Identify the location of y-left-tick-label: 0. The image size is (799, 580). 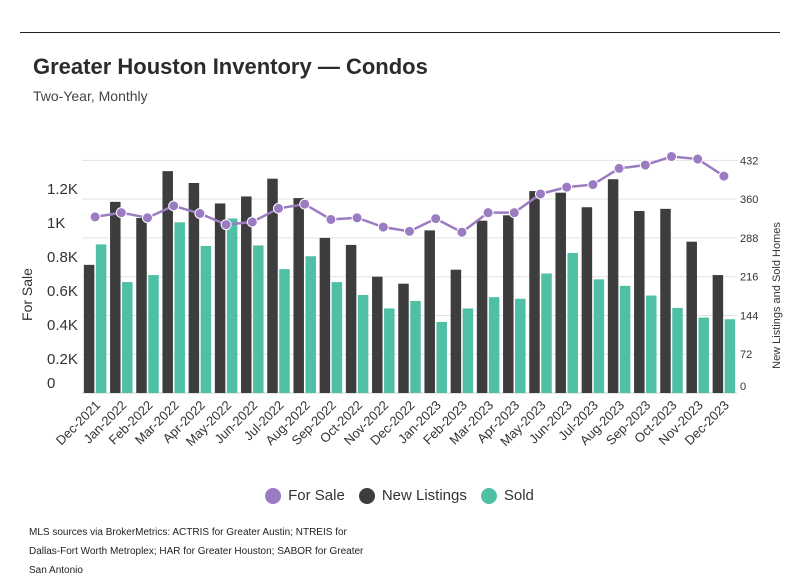
(51, 383).